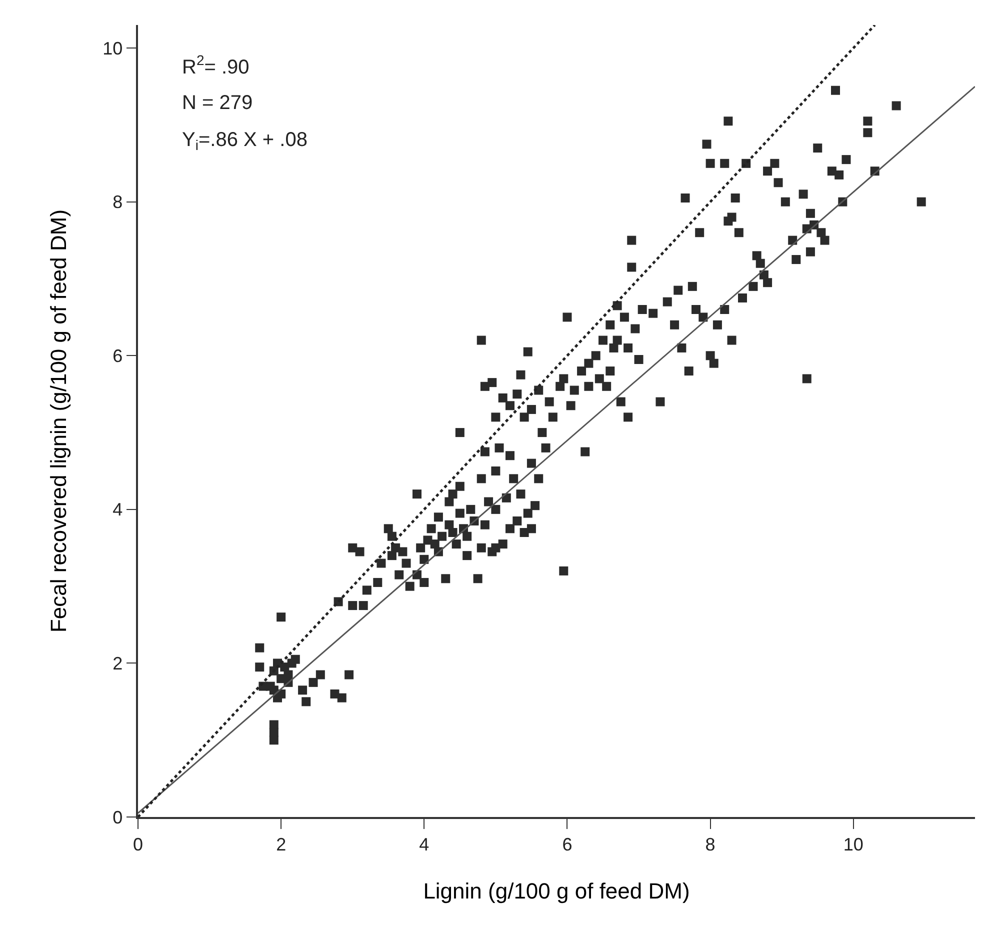  What do you see at coordinates (853, 844) in the screenshot?
I see `x-tick-label: 10` at bounding box center [853, 844].